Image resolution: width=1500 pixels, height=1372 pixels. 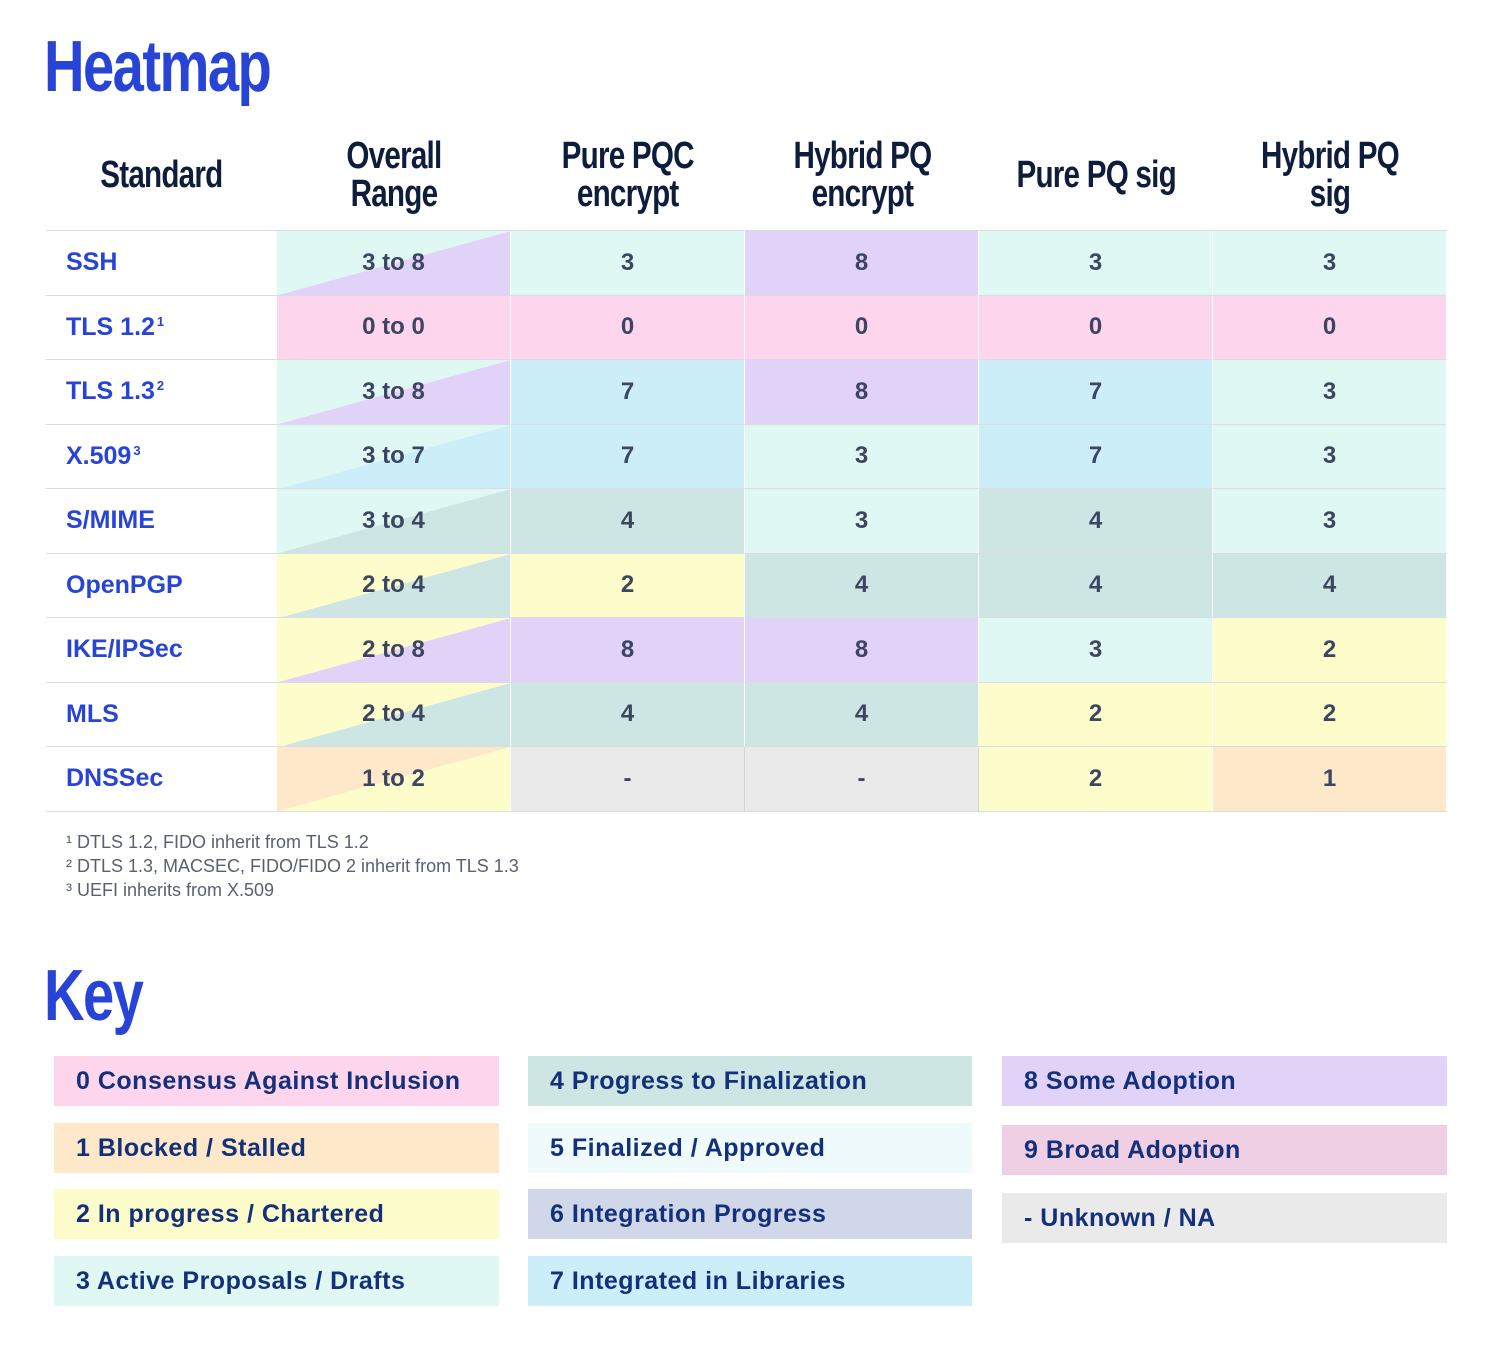 What do you see at coordinates (158, 67) in the screenshot?
I see `heatmap-title: Heatmap` at bounding box center [158, 67].